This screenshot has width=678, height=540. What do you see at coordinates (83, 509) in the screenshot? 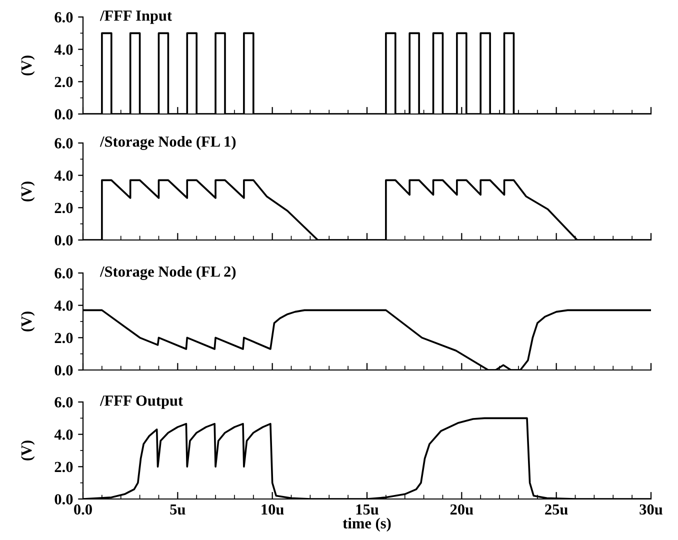
I see `x-tick-label: 0.0` at bounding box center [83, 509].